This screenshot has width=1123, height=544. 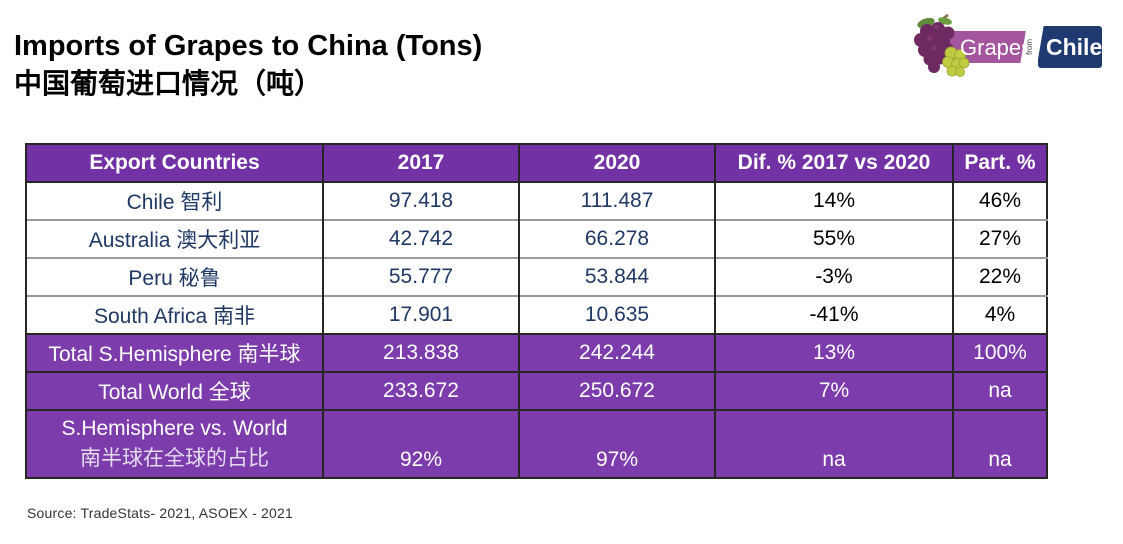 I want to click on logo-chile-text: Chile, so click(x=1074, y=47).